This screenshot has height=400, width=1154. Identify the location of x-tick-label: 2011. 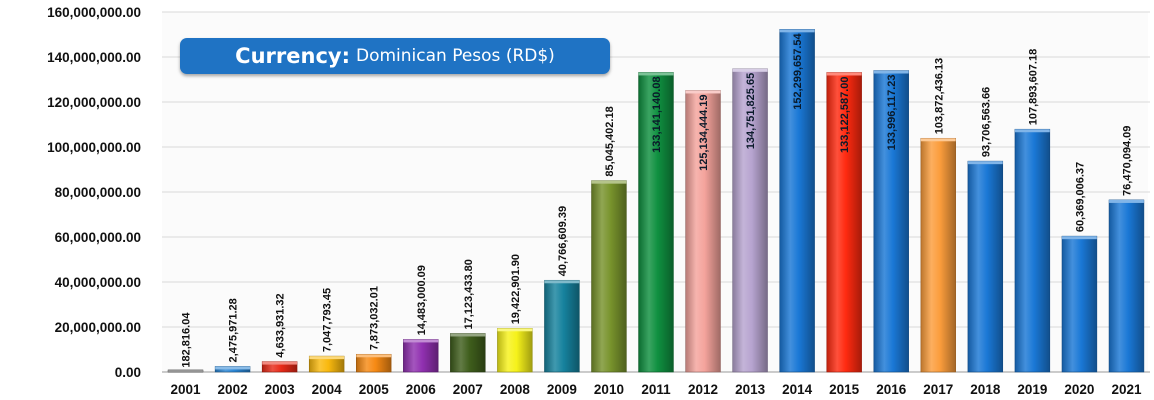
(656, 389).